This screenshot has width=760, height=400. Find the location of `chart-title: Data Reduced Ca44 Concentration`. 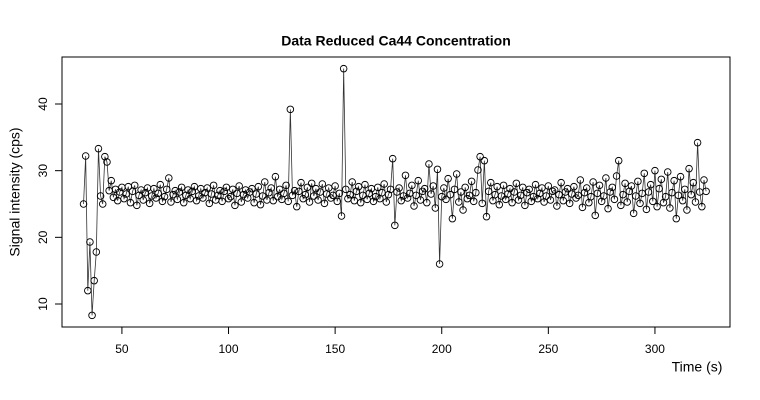

chart-title: Data Reduced Ca44 Concentration is located at coordinates (396, 41).